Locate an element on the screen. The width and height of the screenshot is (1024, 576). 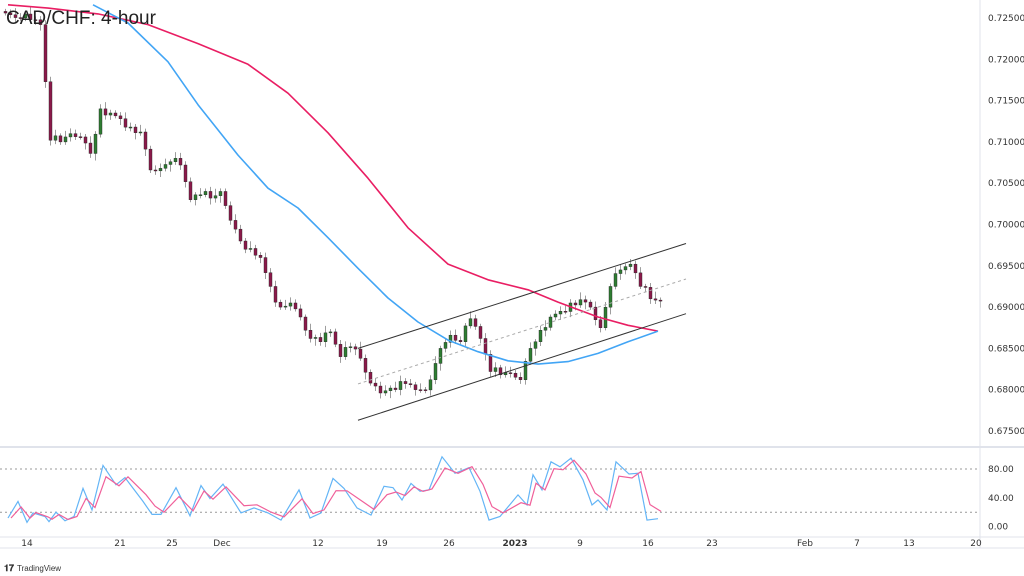
price-tick-label: 0.71000 is located at coordinates (1006, 143).